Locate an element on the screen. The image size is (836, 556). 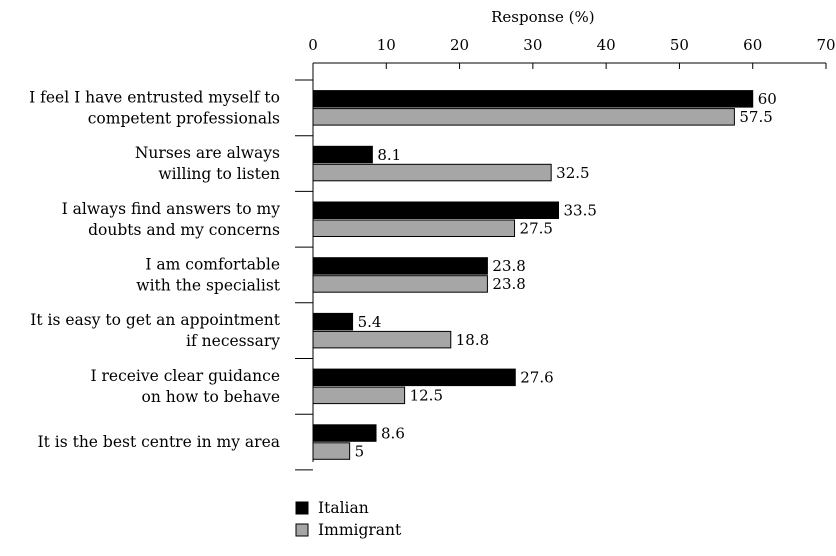
category-label: willing to listen is located at coordinates (219, 174).